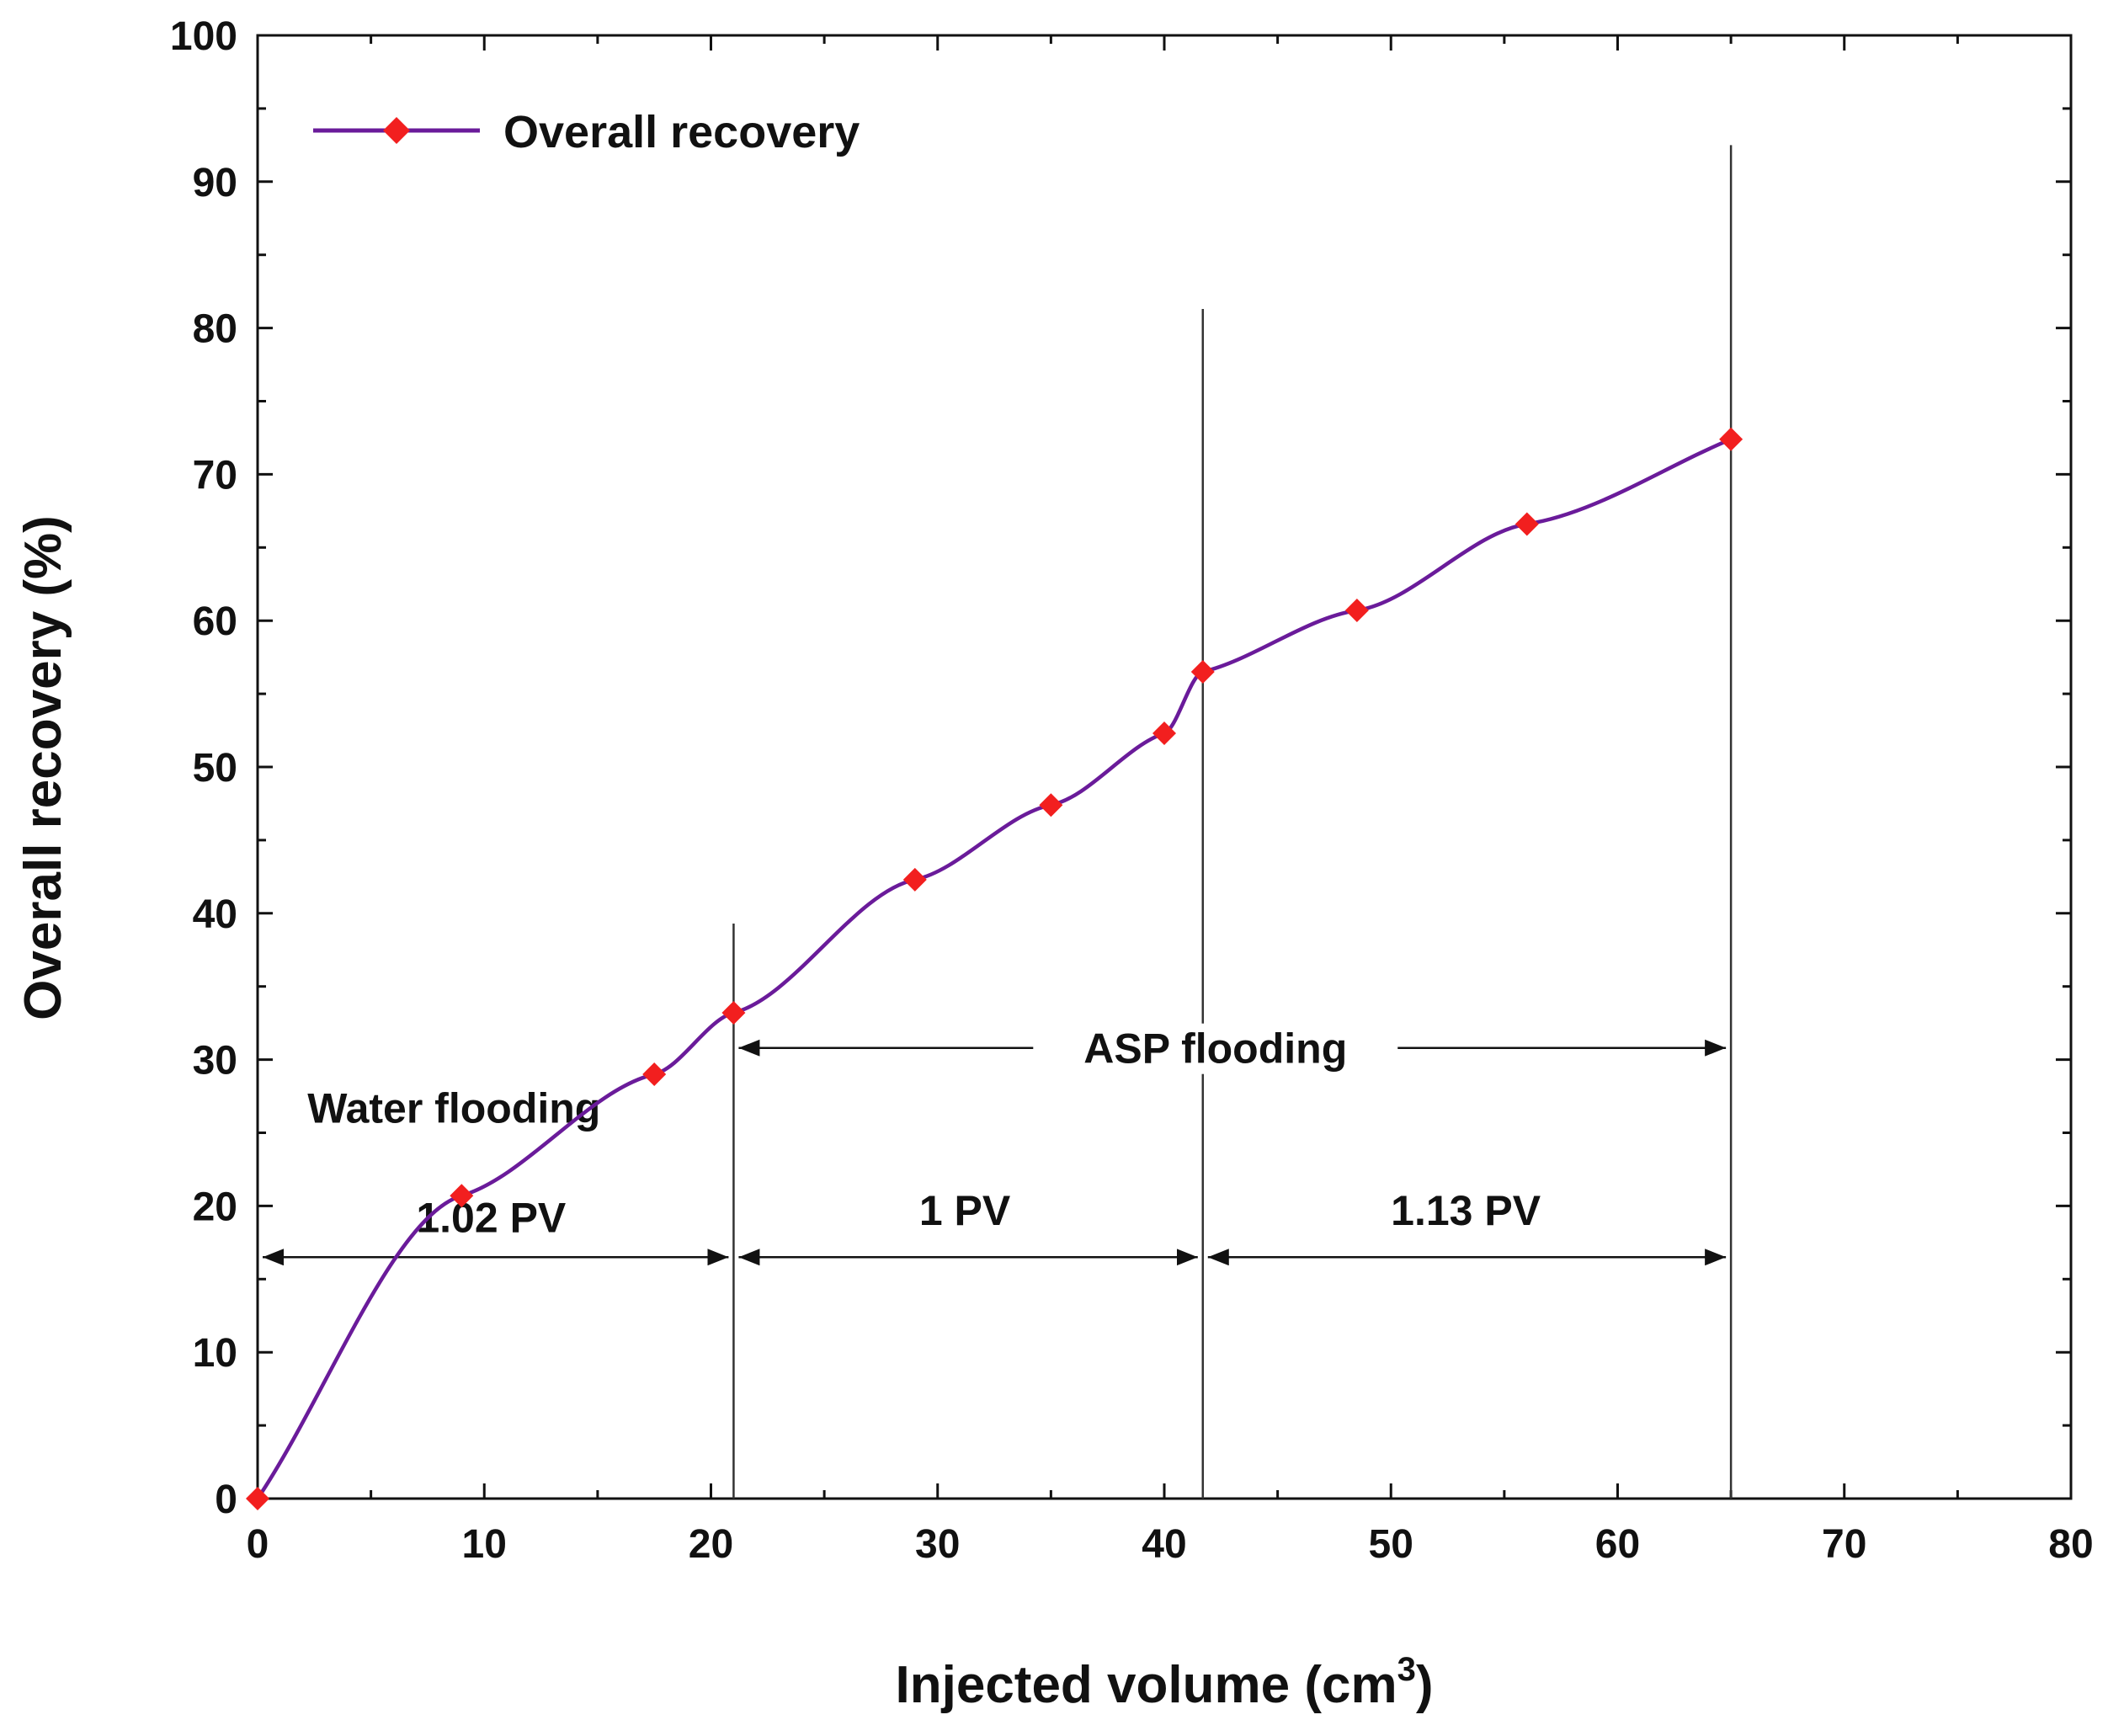 The width and height of the screenshot is (2108, 1736). Describe the element at coordinates (1164, 1544) in the screenshot. I see `x-tick-label: 40` at that location.